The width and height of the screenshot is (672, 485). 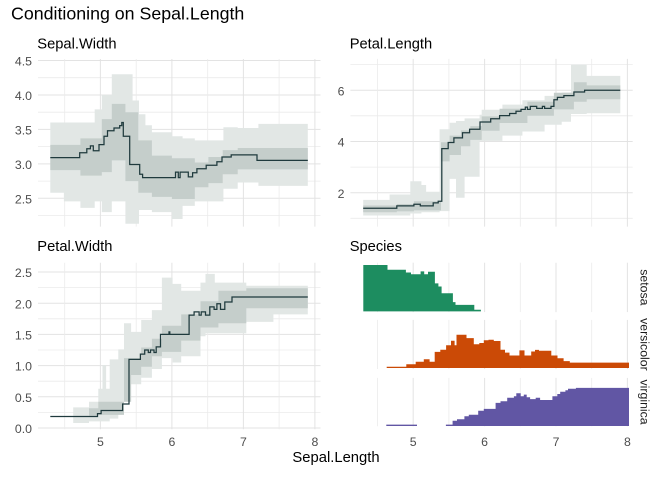 What do you see at coordinates (23, 165) in the screenshot?
I see `svg-text: 3.0` at bounding box center [23, 165].